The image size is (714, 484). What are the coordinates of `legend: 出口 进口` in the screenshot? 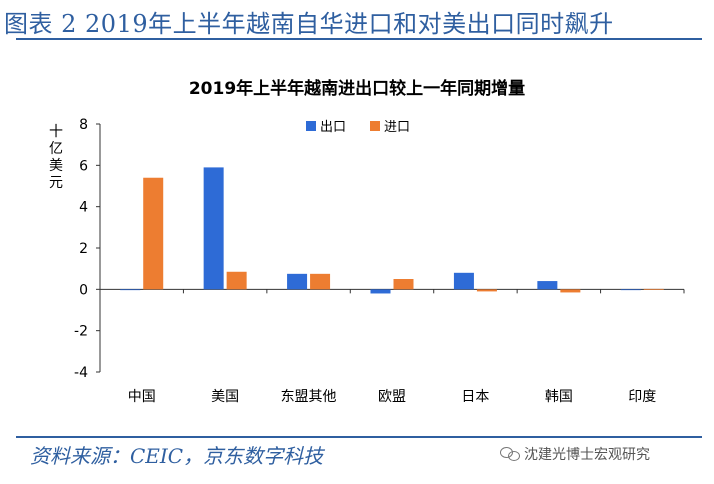 It's located at (358, 127).